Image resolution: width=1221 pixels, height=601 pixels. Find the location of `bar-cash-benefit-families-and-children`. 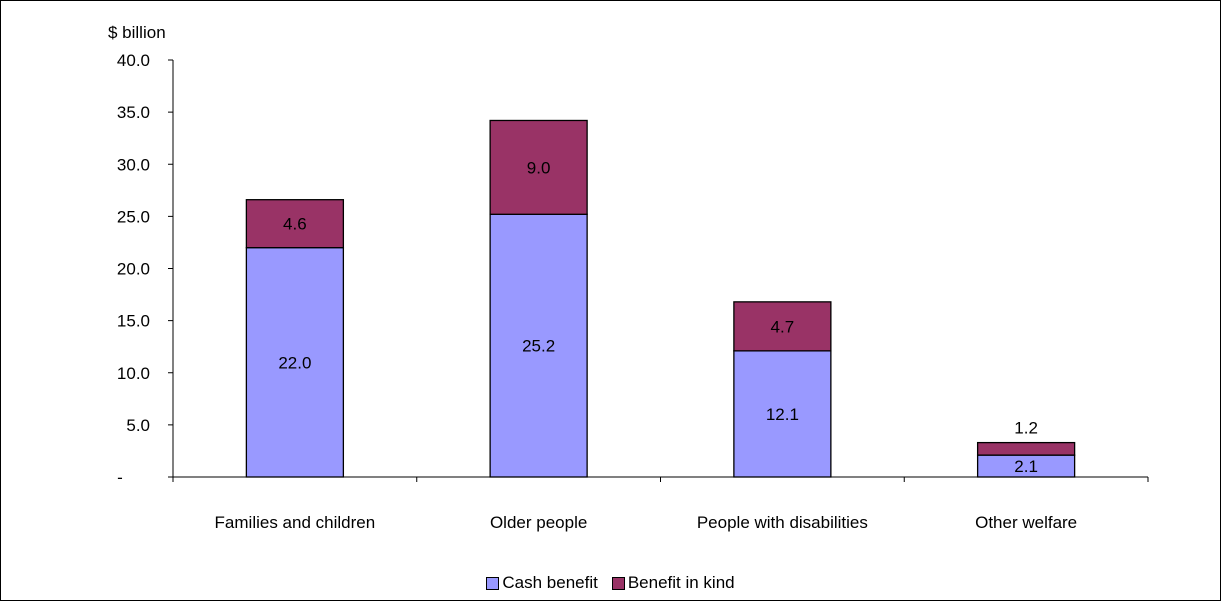

bar-cash-benefit-families-and-children is located at coordinates (295, 362).